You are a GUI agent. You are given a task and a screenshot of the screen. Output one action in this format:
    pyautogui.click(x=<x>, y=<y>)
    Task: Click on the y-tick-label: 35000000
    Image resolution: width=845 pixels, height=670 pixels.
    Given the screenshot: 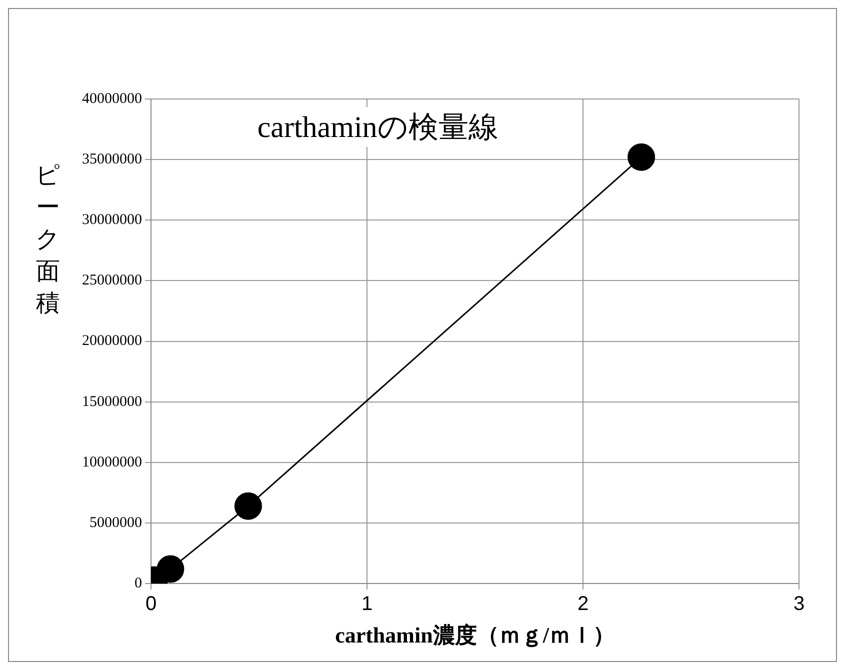 What is the action you would take?
    pyautogui.click(x=112, y=160)
    